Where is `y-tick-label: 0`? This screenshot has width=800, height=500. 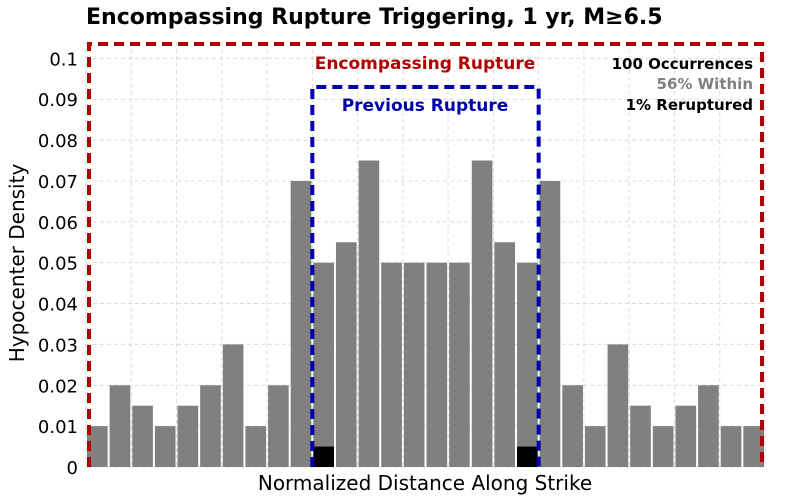
y-tick-label: 0 is located at coordinates (72, 468).